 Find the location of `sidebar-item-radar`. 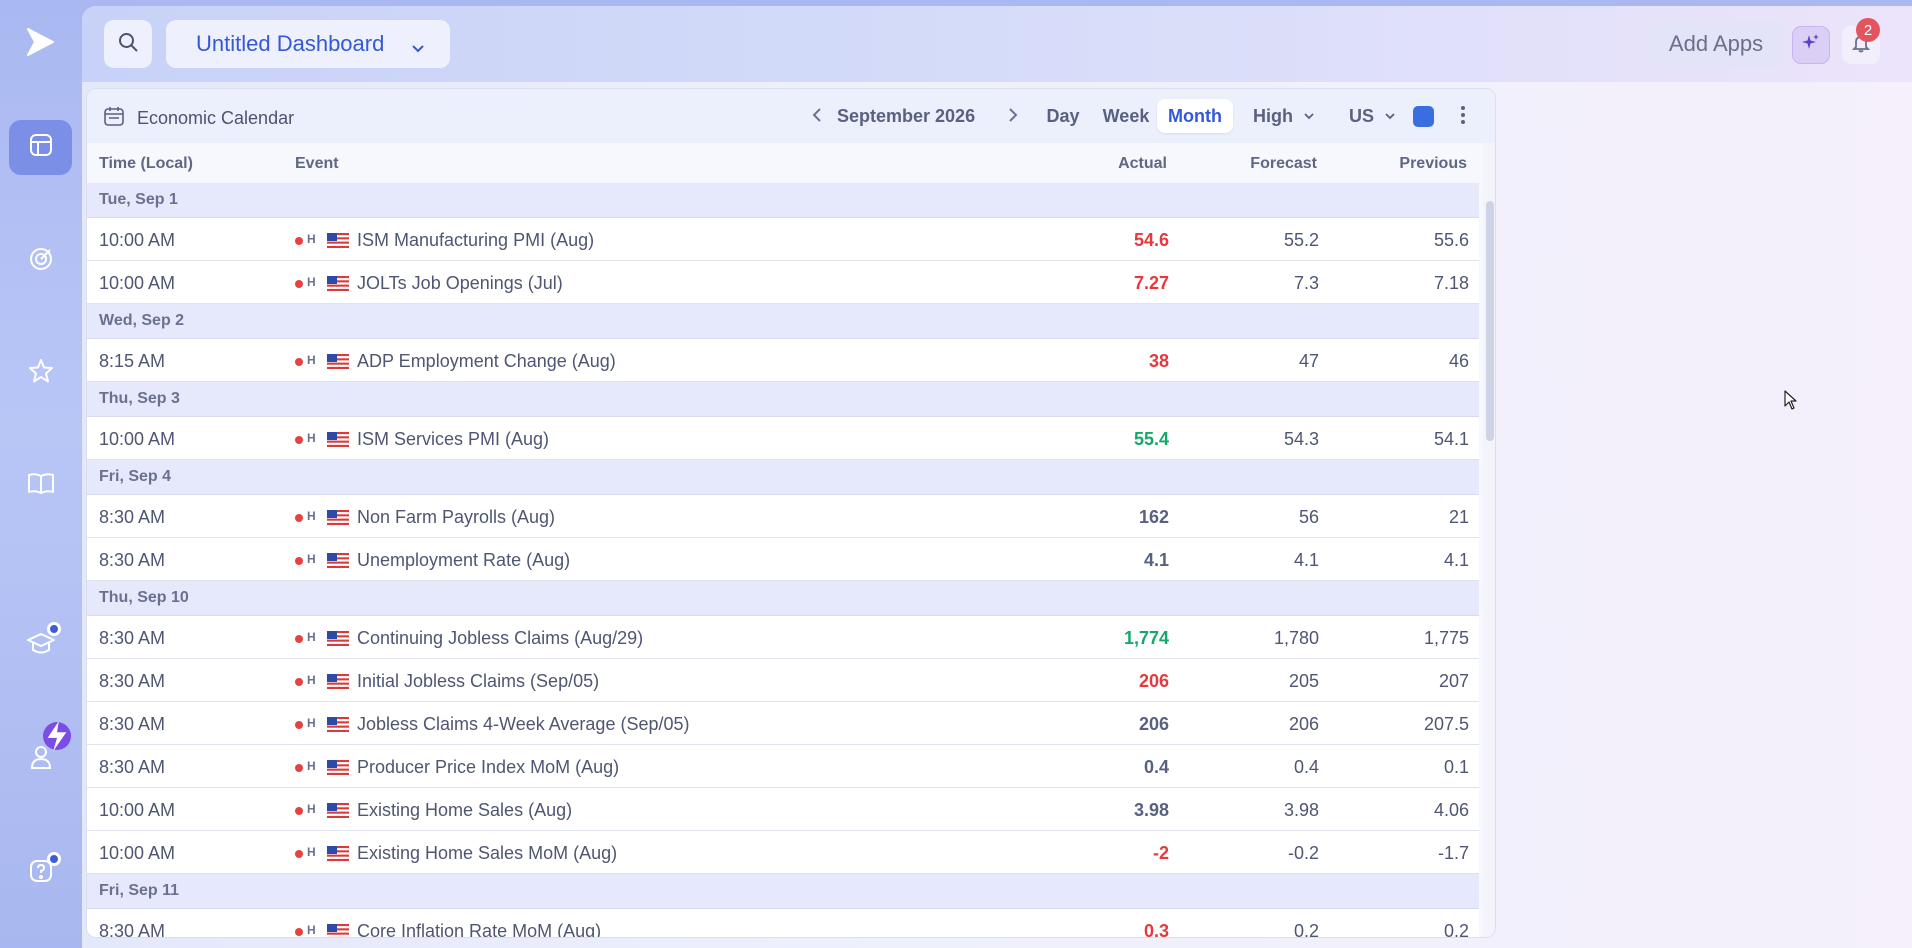

sidebar-item-radar is located at coordinates (40, 261).